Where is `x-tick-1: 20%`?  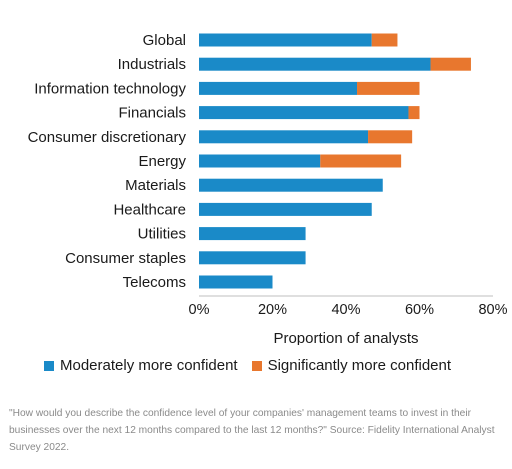 x-tick-1: 20% is located at coordinates (272, 310).